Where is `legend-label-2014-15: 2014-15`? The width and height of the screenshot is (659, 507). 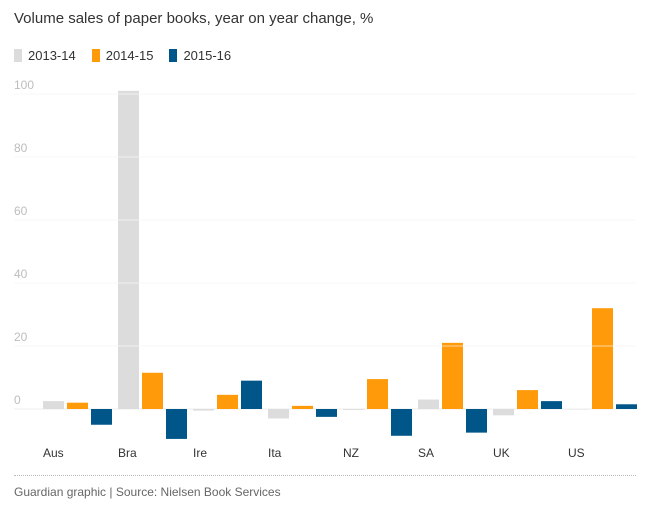 legend-label-2014-15: 2014-15 is located at coordinates (129, 55).